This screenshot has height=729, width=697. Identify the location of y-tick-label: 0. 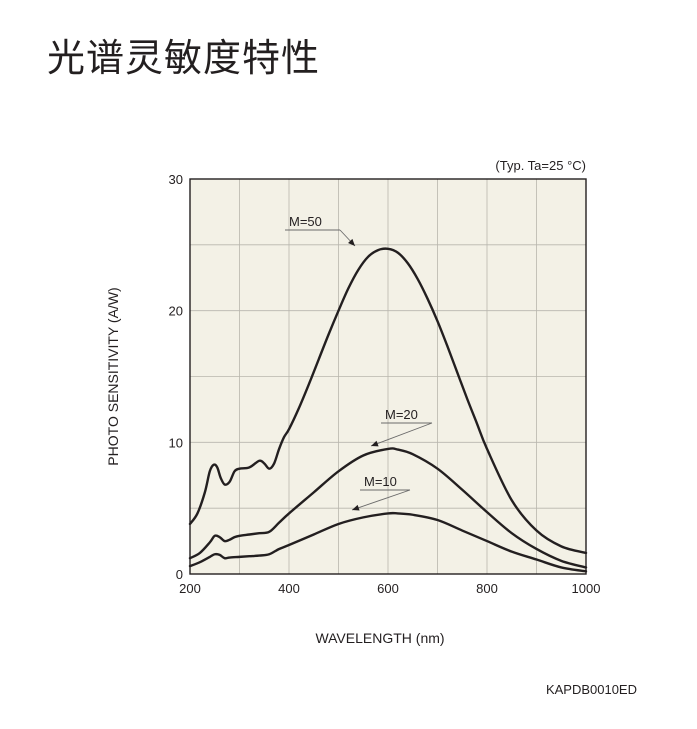
(179, 574).